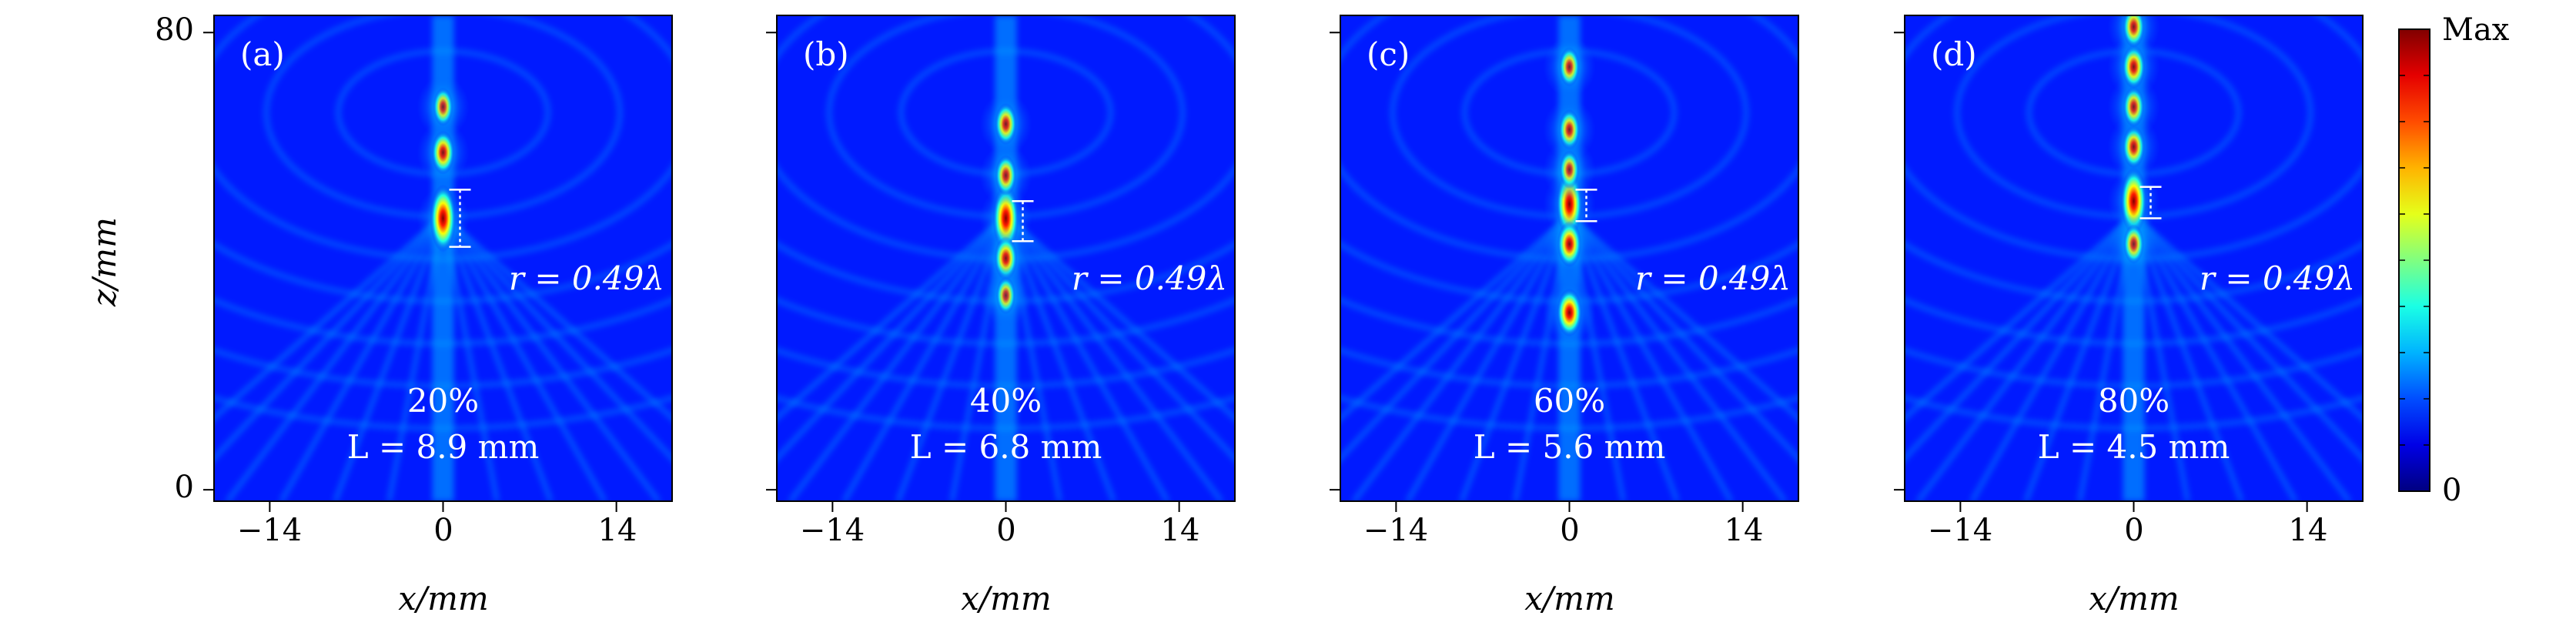 The width and height of the screenshot is (2576, 629). I want to click on percent-label: 20%, so click(443, 401).